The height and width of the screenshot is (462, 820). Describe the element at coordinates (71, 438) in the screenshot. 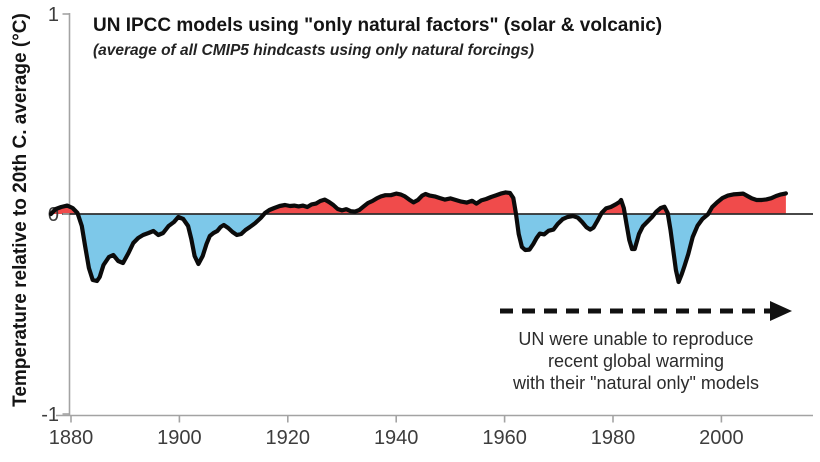

I see `x-tick-label: 1880` at that location.